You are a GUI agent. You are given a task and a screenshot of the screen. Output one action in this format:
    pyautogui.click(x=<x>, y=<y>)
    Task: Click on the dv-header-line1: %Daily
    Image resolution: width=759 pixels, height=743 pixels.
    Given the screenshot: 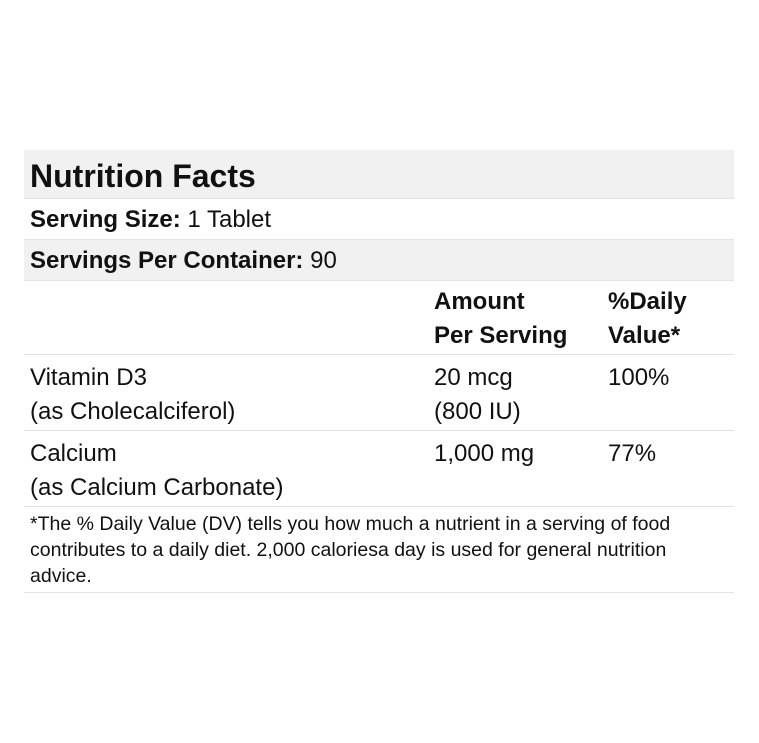 What is the action you would take?
    pyautogui.click(x=647, y=301)
    